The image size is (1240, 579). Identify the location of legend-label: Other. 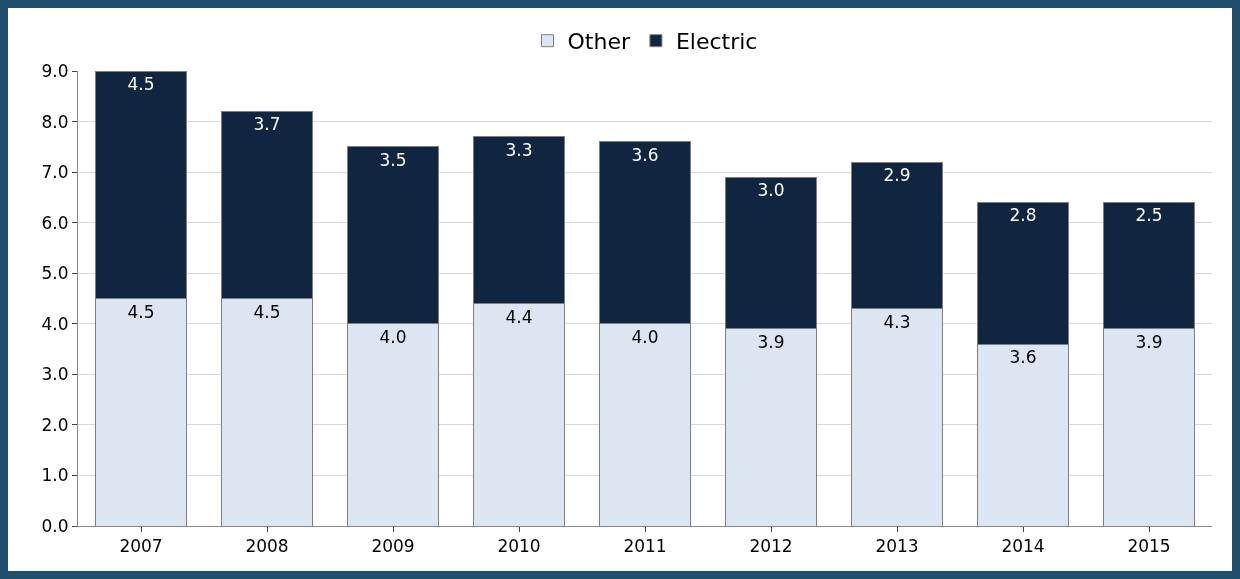
(599, 42).